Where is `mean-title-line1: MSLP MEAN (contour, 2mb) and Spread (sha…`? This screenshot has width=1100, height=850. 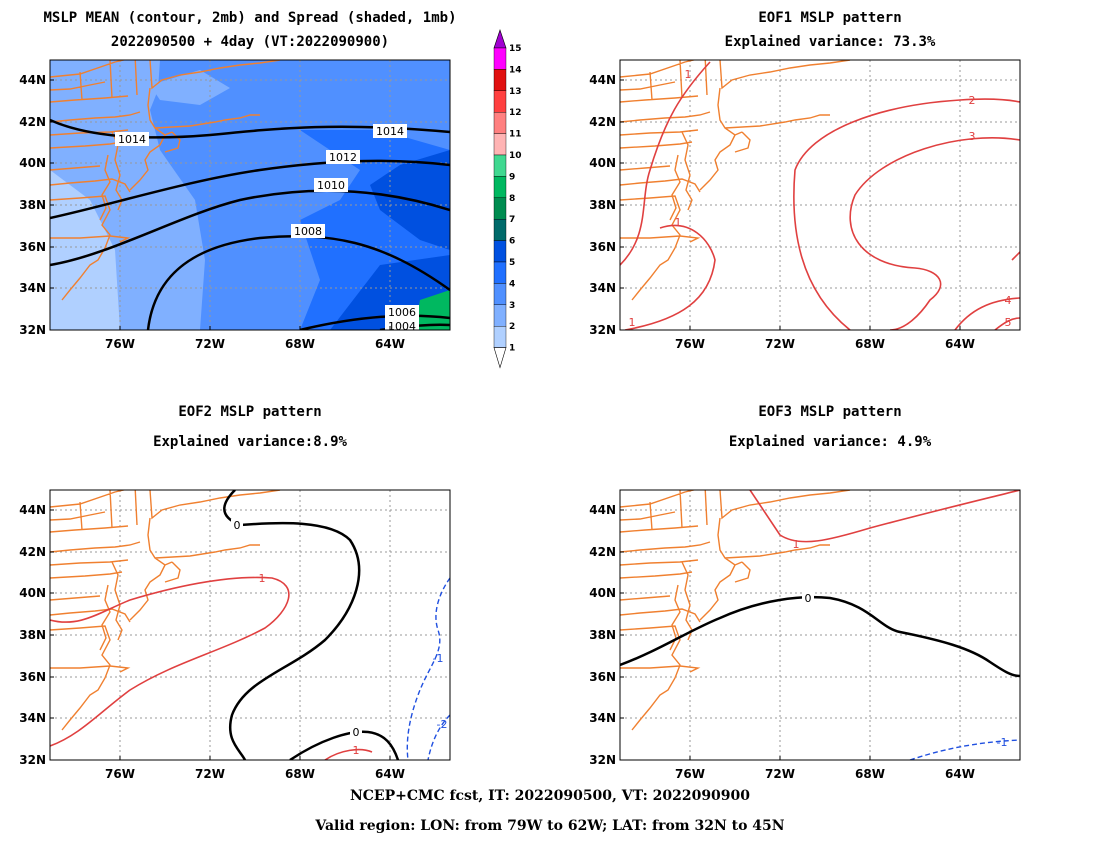
mean-title-line1: MSLP MEAN (contour, 2mb) and Spread (sha… is located at coordinates (250, 18).